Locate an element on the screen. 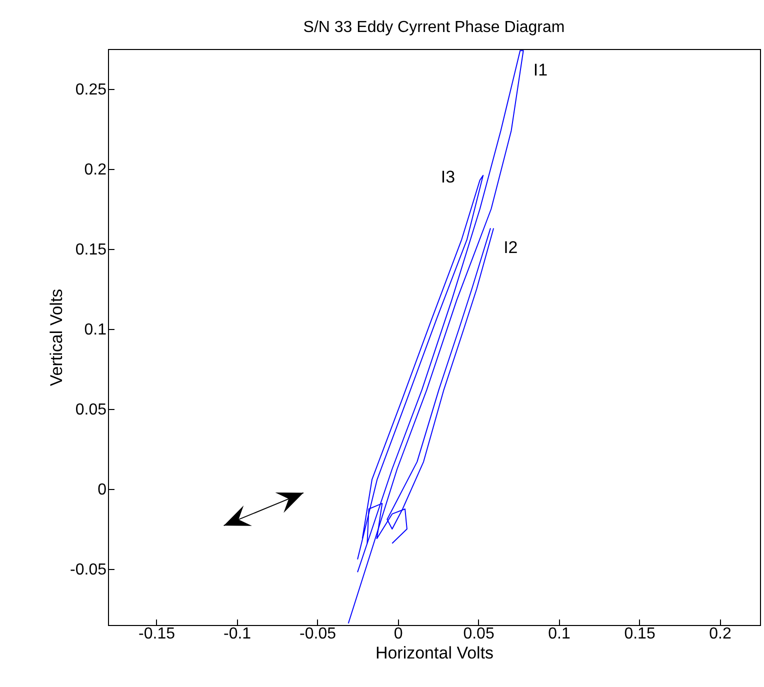 This screenshot has height=687, width=764. x-tick-label: -0.1 is located at coordinates (238, 634).